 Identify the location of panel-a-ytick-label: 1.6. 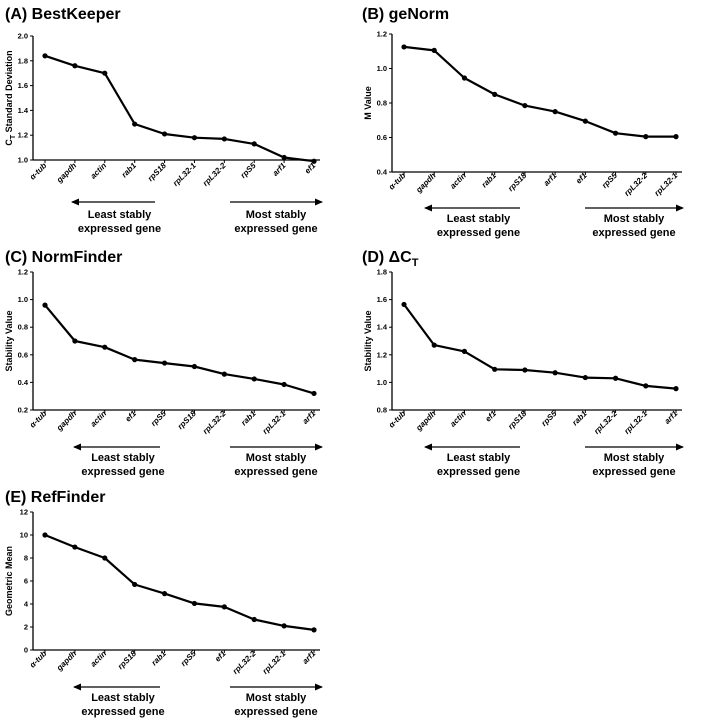
(23, 85).